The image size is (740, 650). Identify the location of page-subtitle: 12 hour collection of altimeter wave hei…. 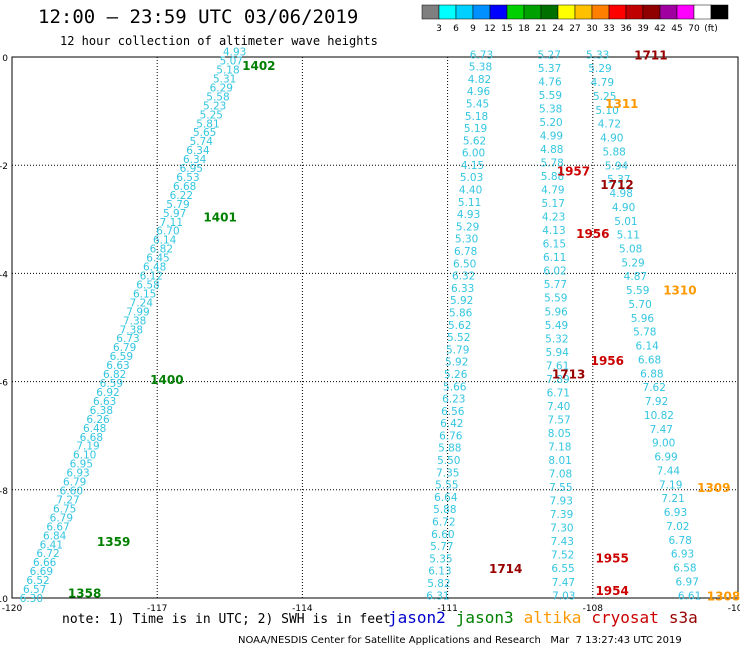
(219, 41).